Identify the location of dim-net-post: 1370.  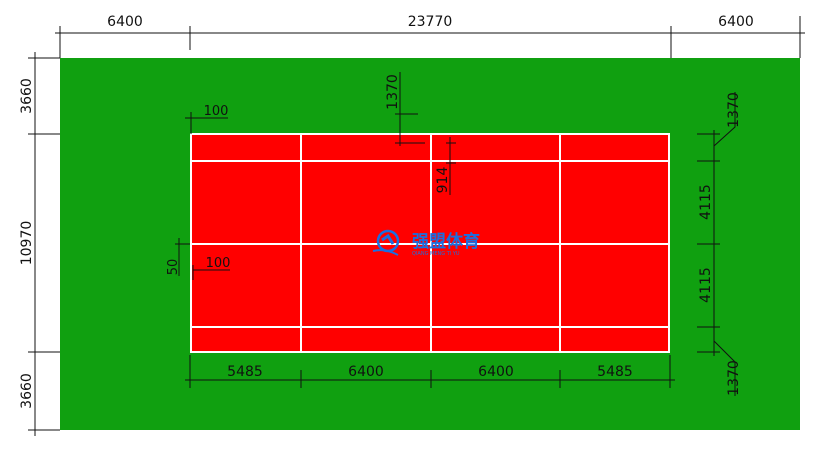
(393, 92).